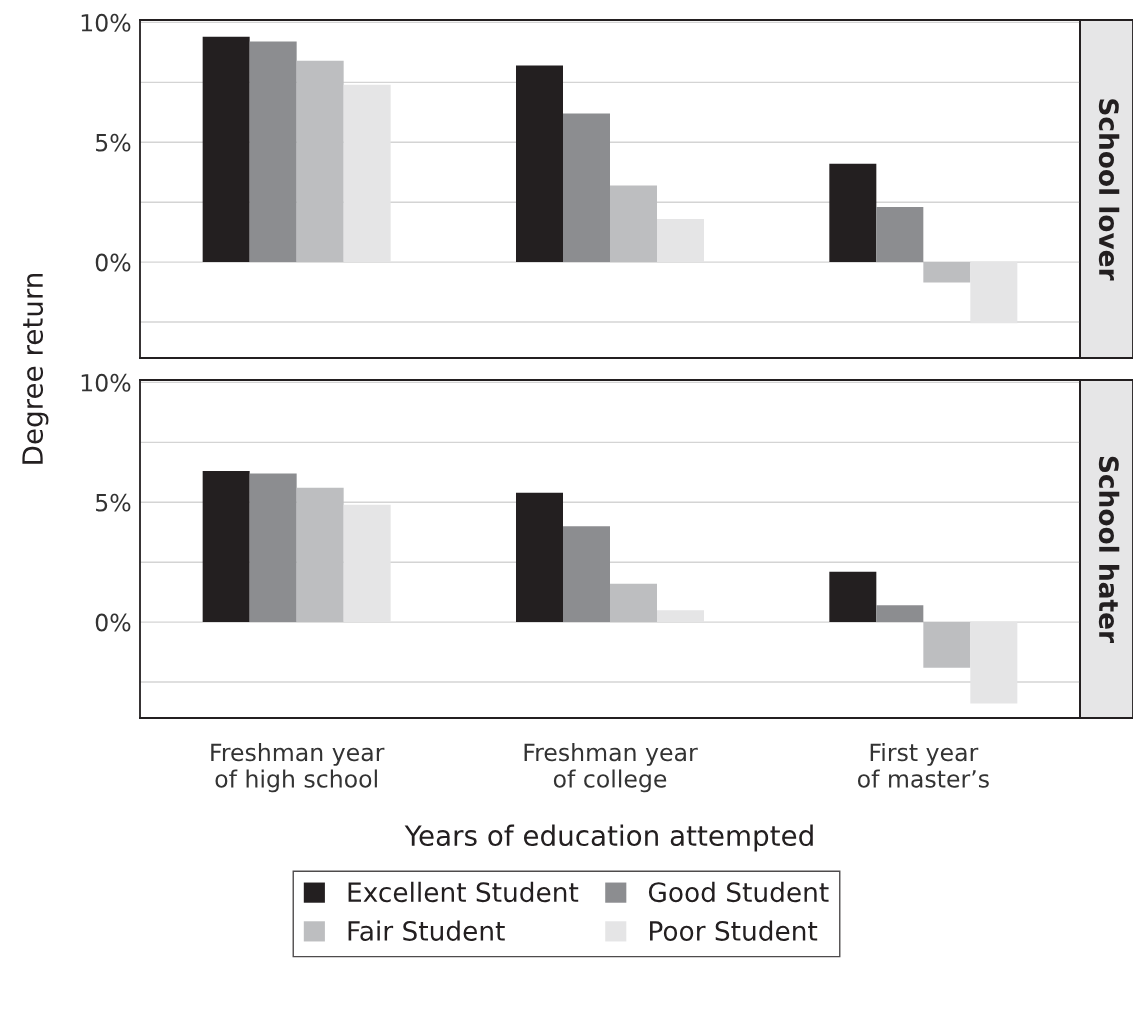  Describe the element at coordinates (298, 768) in the screenshot. I see `x-tick-label: Freshman year of high school` at that location.